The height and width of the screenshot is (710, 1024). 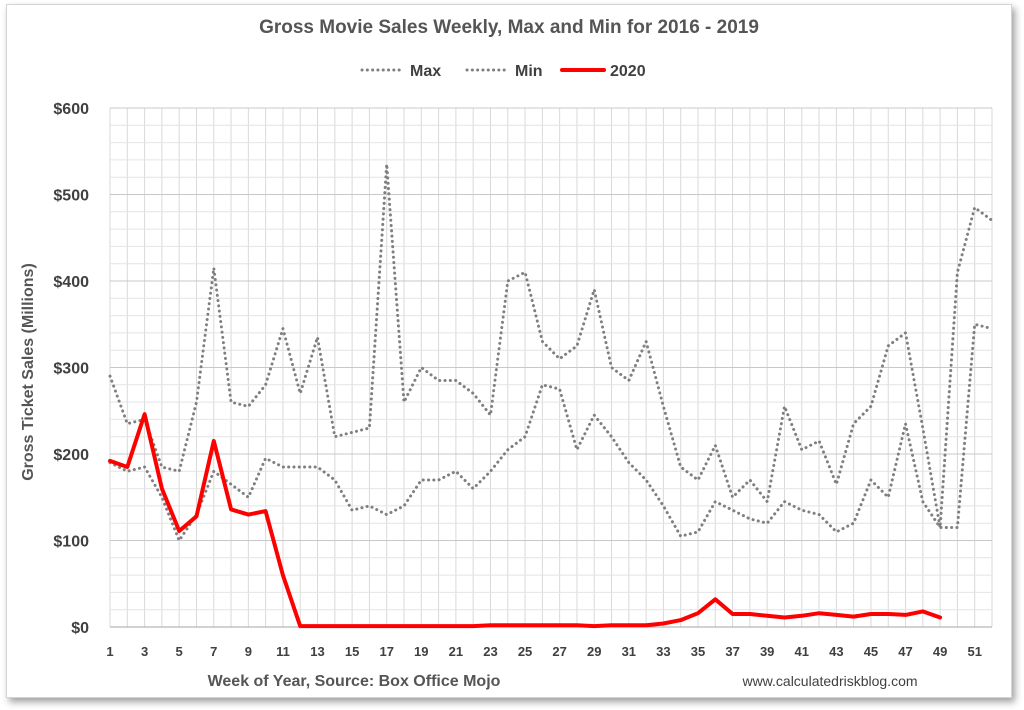 I want to click on x-tick-label: 5, so click(x=179, y=651).